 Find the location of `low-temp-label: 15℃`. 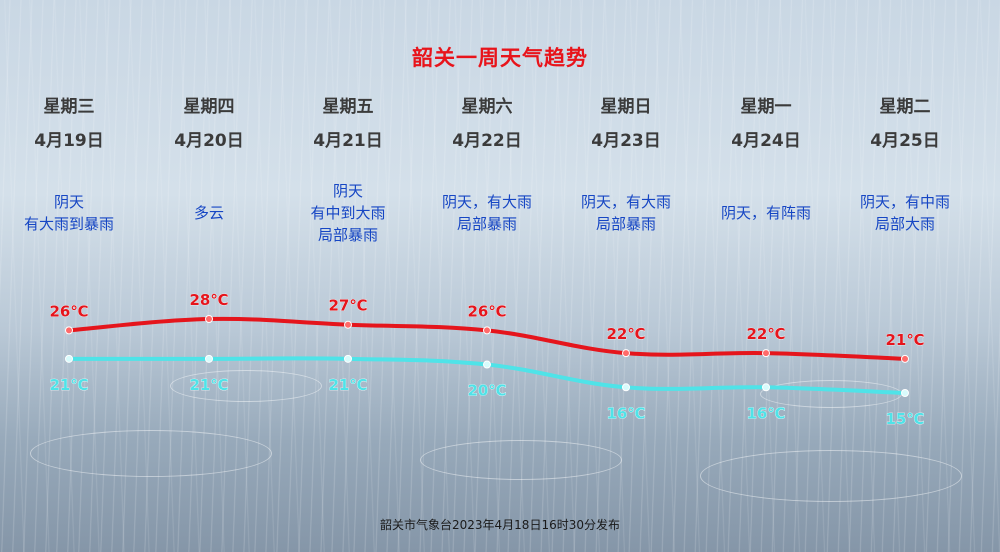

low-temp-label: 15℃ is located at coordinates (904, 419).